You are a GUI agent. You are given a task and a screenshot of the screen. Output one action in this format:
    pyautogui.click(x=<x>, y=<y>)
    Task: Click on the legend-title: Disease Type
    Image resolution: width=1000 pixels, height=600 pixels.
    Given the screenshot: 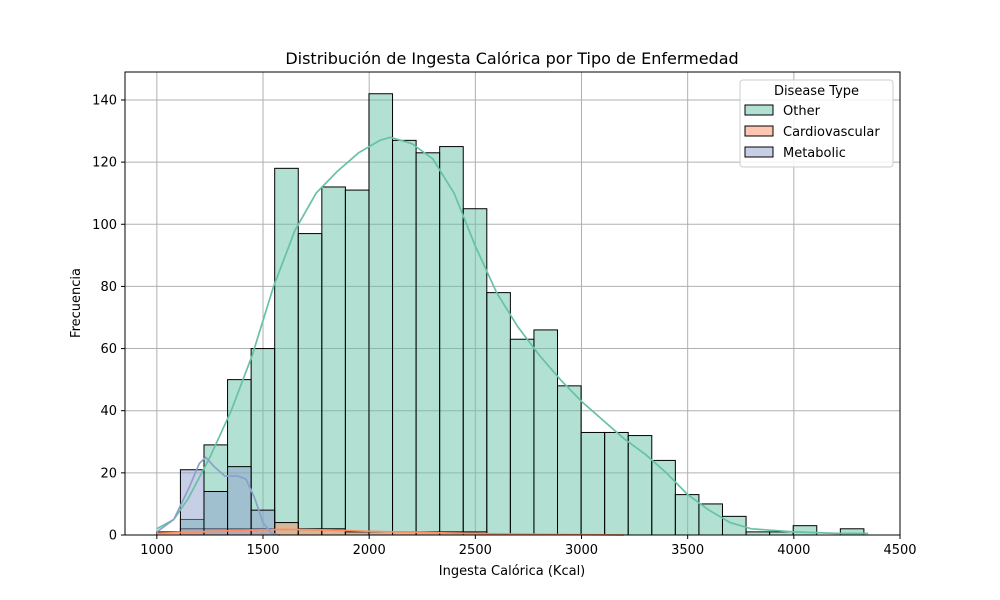 What is the action you would take?
    pyautogui.click(x=816, y=91)
    